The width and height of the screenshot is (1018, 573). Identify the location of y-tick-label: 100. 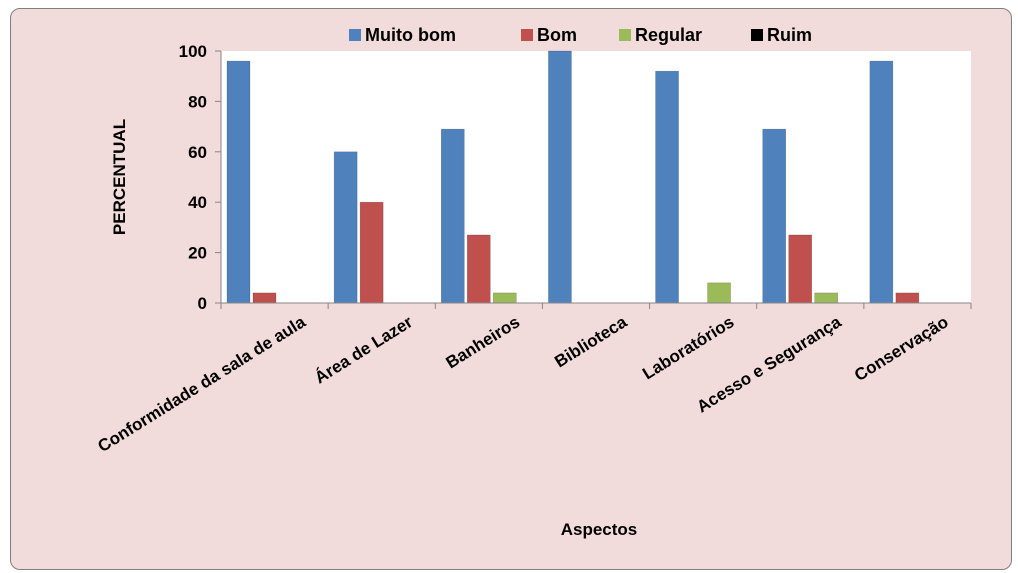
(193, 51).